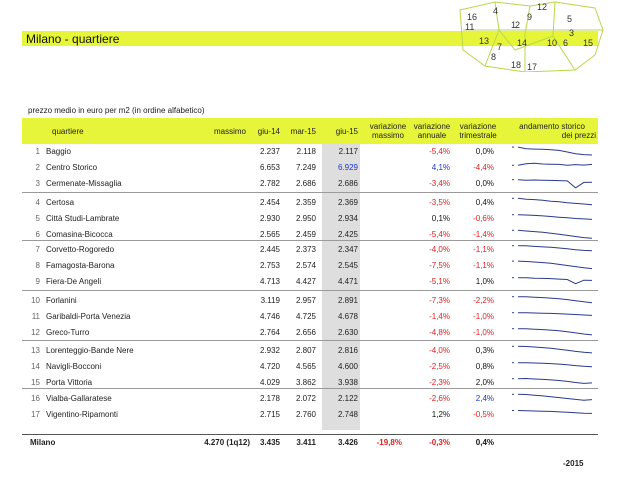 This screenshot has height=478, width=630. What do you see at coordinates (269, 281) in the screenshot?
I see `row-giu14: 4.713` at bounding box center [269, 281].